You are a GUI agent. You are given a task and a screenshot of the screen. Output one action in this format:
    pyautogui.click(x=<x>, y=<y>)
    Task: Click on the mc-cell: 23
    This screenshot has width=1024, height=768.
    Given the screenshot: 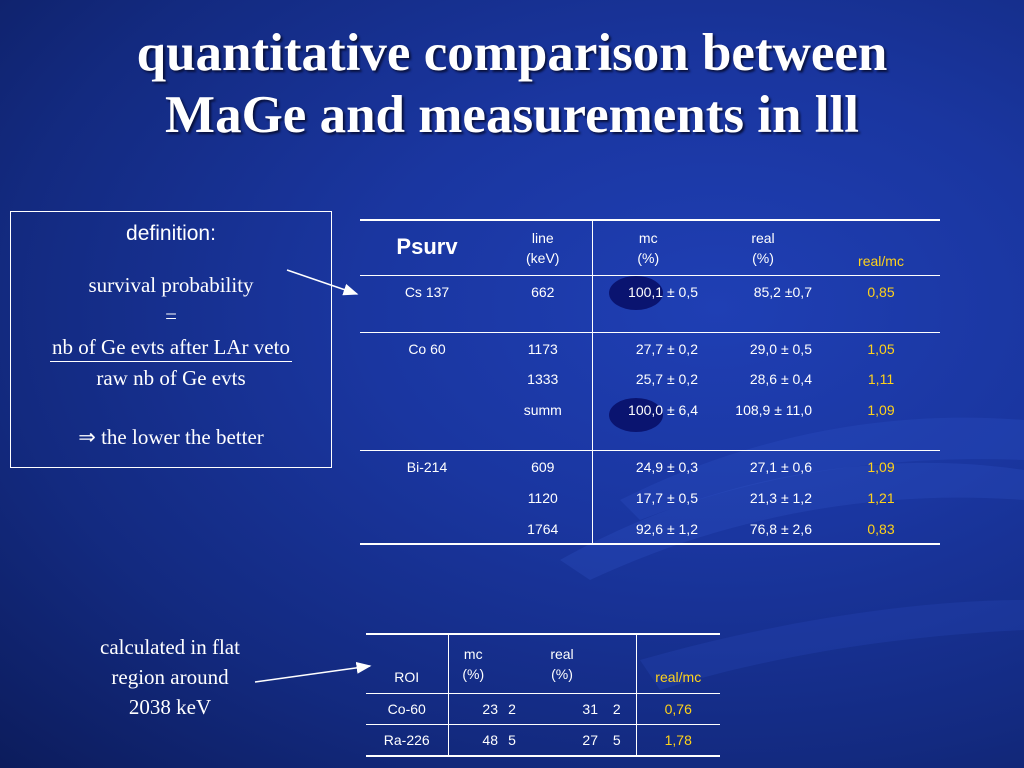 What is the action you would take?
    pyautogui.click(x=472, y=709)
    